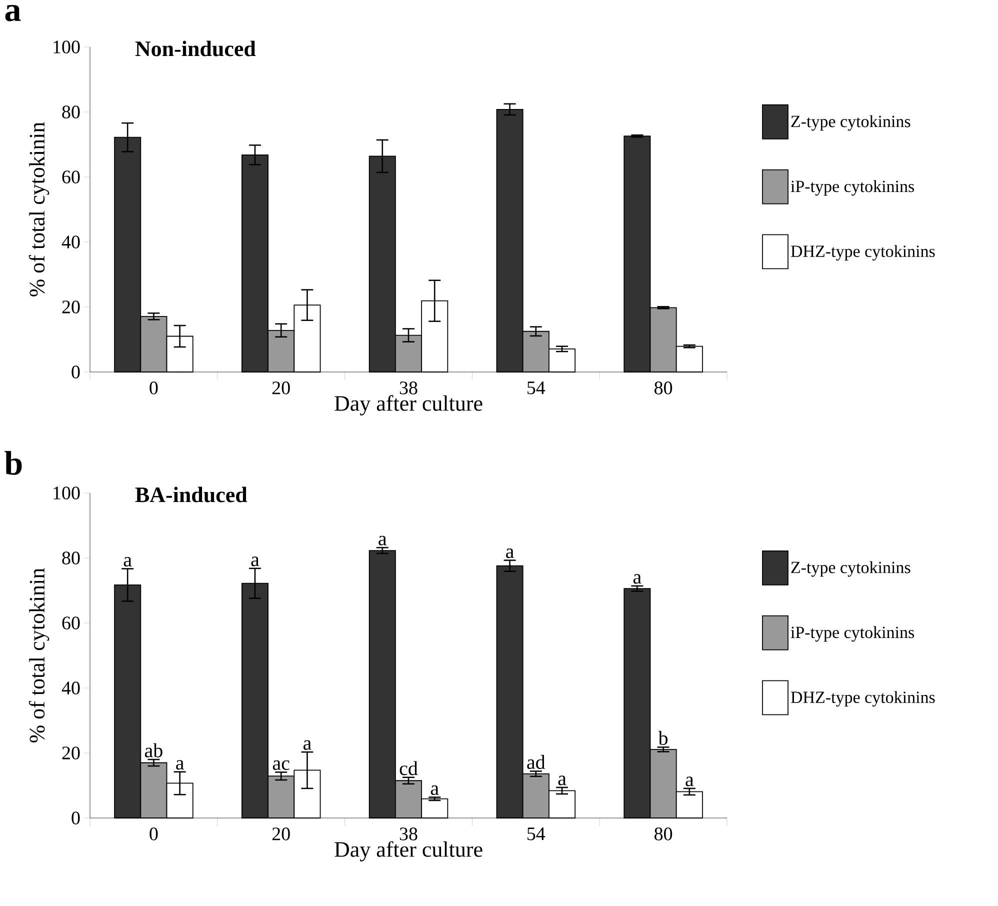 This screenshot has width=998, height=906. I want to click on data-label: ad, so click(536, 762).